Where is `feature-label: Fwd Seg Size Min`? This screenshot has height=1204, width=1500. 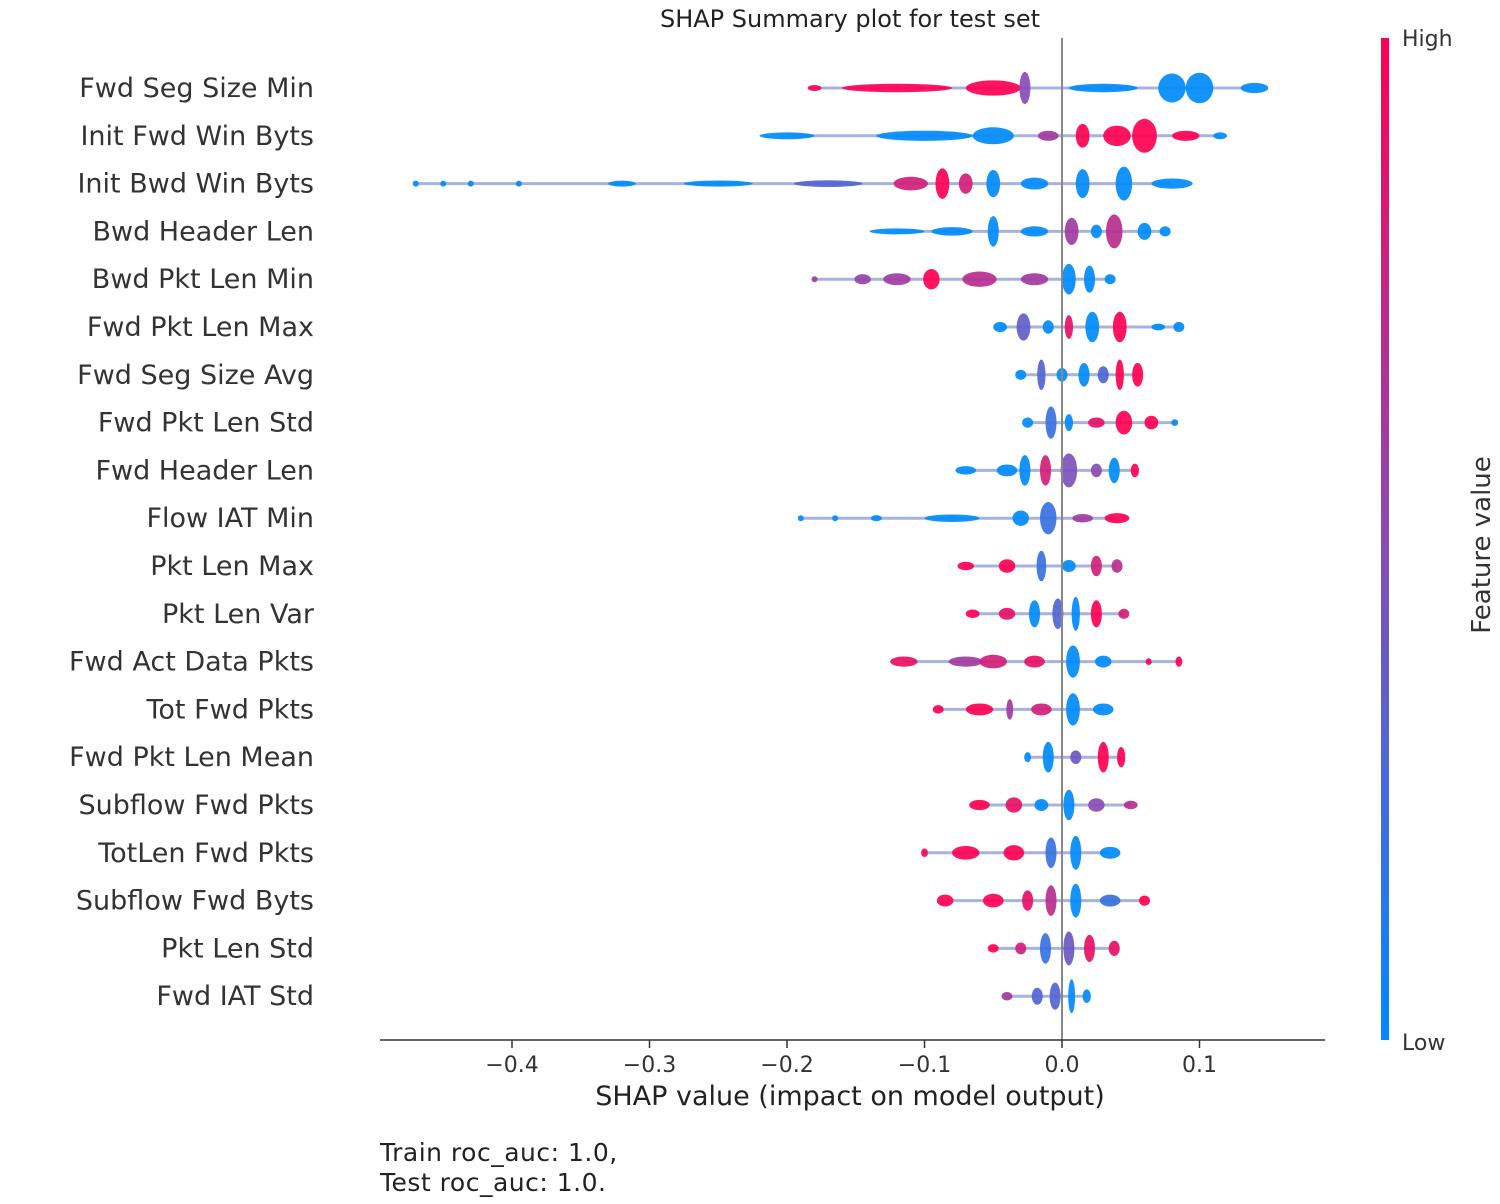 feature-label: Fwd Seg Size Min is located at coordinates (196, 88).